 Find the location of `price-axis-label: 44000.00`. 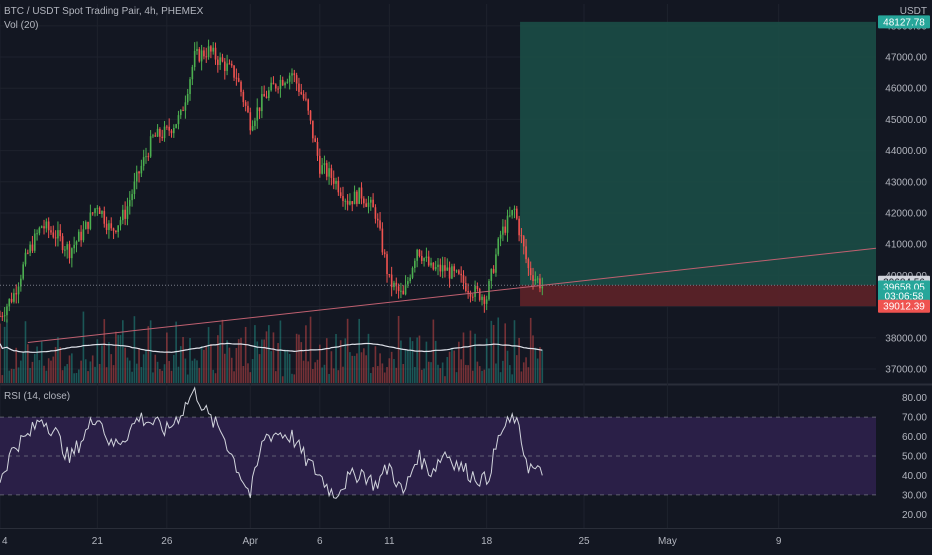

price-axis-label: 44000.00 is located at coordinates (906, 151).